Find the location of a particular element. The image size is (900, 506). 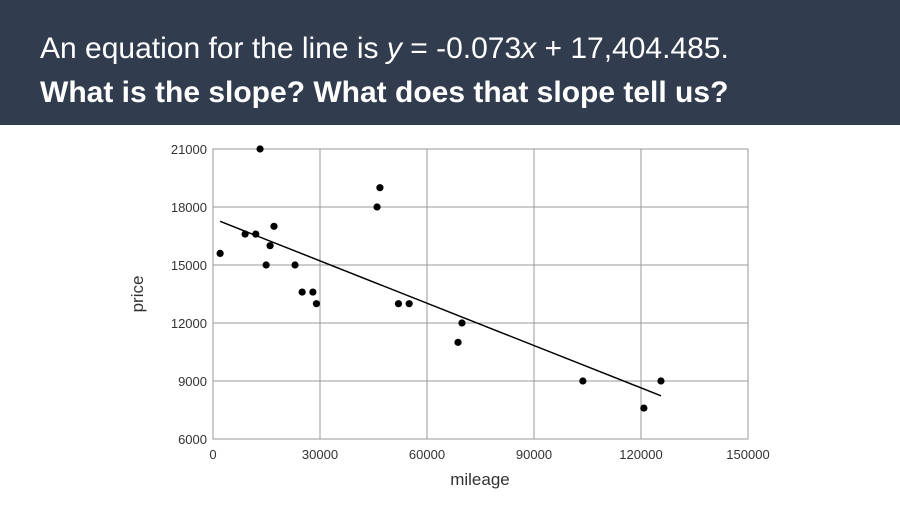

y-tick-label: 12000 is located at coordinates (189, 323).